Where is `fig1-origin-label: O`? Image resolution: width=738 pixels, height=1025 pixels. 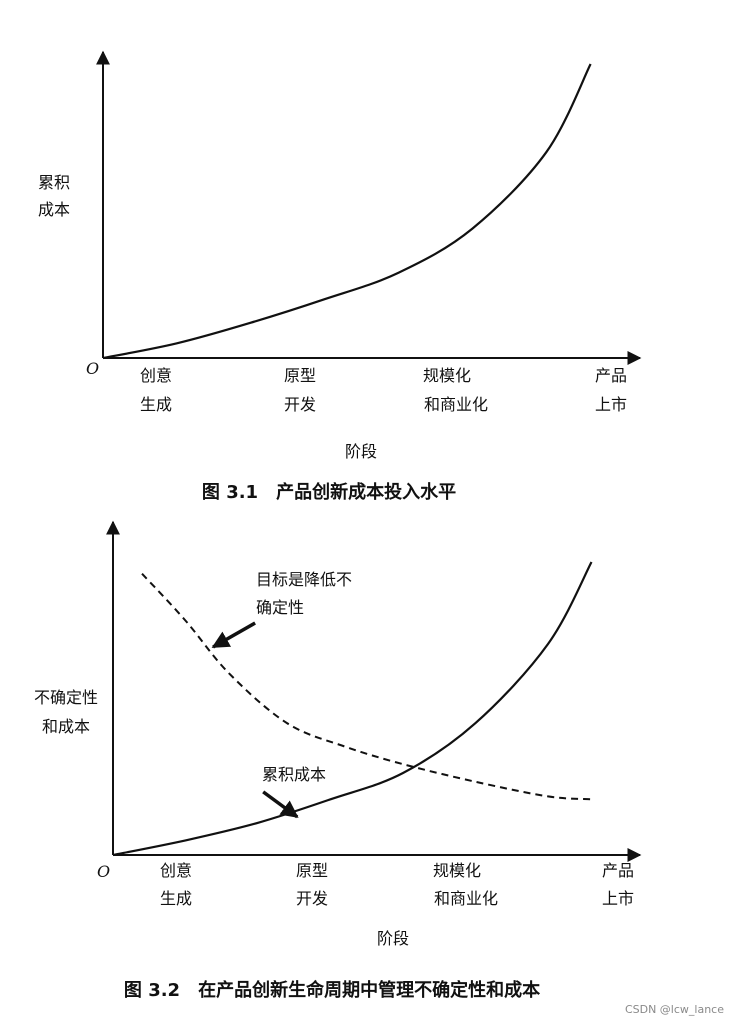 fig1-origin-label: O is located at coordinates (92, 368).